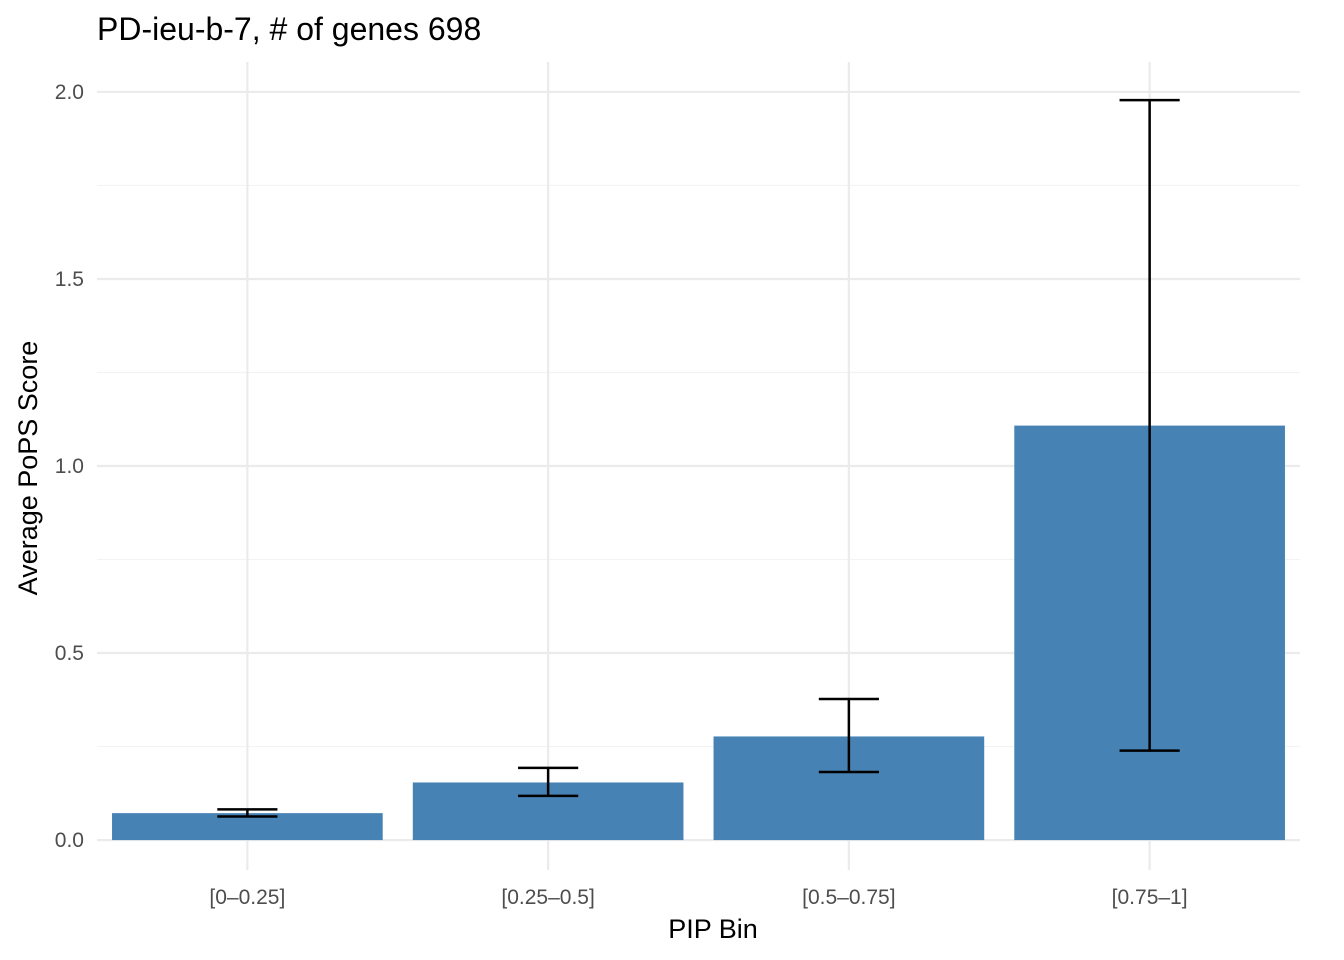 The image size is (1344, 960). What do you see at coordinates (547, 897) in the screenshot?
I see `x-tick-label: [0.25–0.5]` at bounding box center [547, 897].